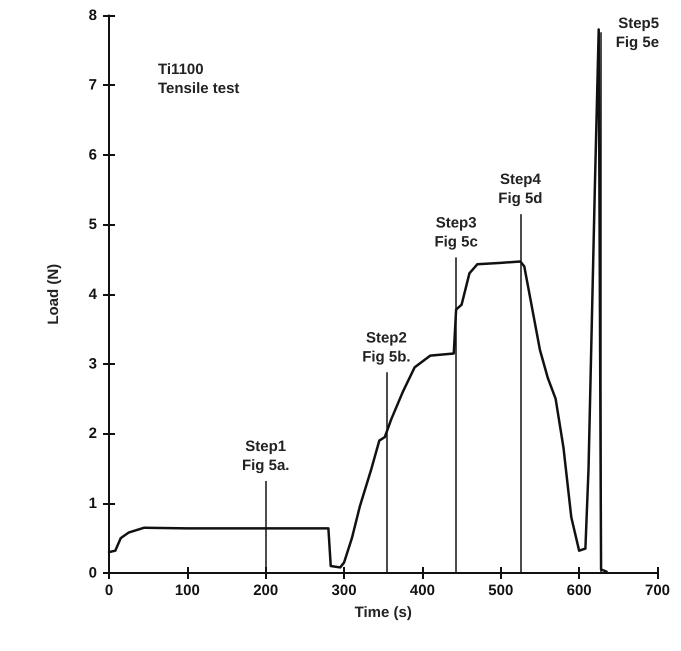 The height and width of the screenshot is (651, 681). What do you see at coordinates (92, 85) in the screenshot?
I see `y-tick-label: 7` at bounding box center [92, 85].